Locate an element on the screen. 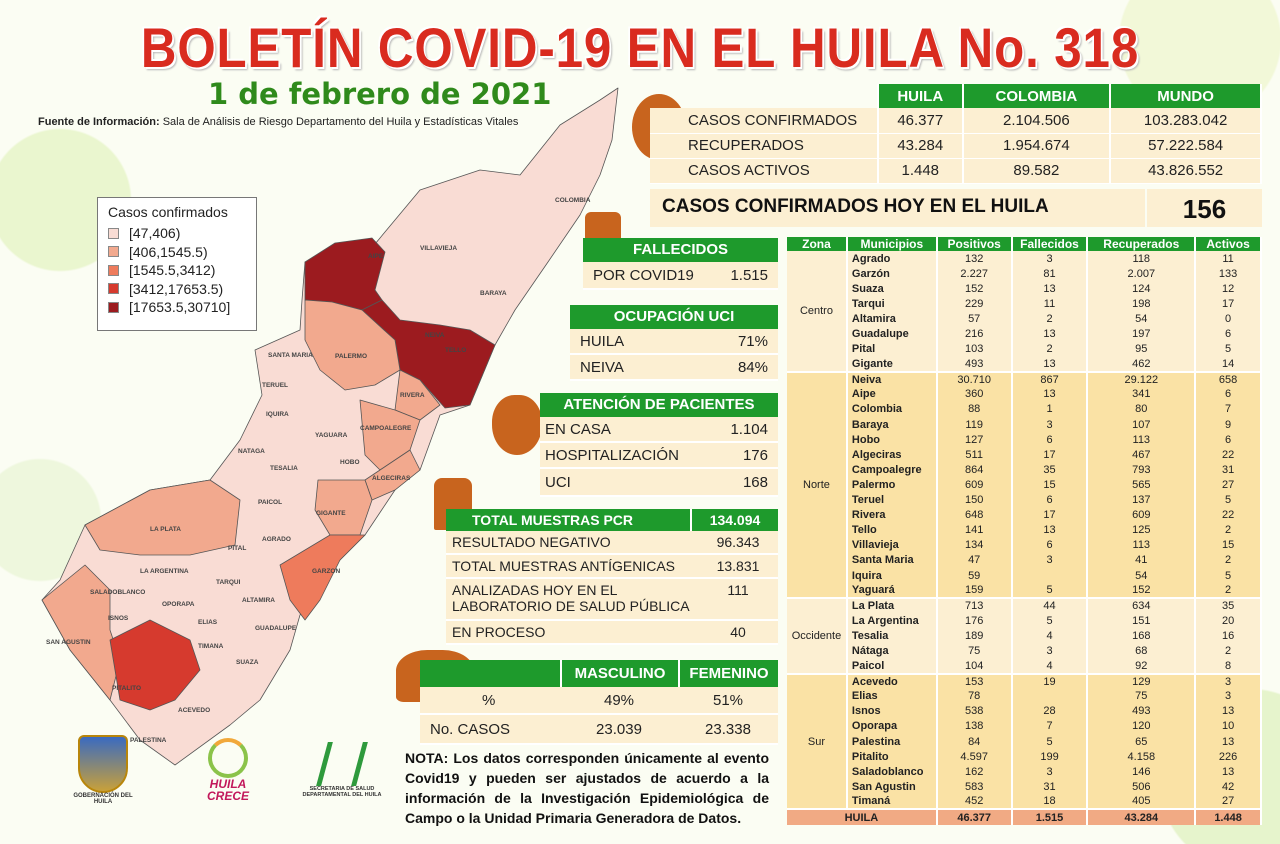 This screenshot has width=1280, height=844. total-row: HUILA 46.377 1.515 43.284 1.448 is located at coordinates (1024, 817).